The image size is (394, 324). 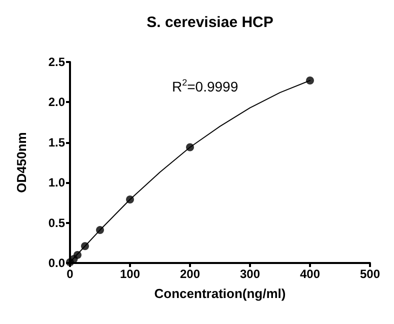 What do you see at coordinates (21, 162) in the screenshot?
I see `y-axis-title: OD450nm` at bounding box center [21, 162].